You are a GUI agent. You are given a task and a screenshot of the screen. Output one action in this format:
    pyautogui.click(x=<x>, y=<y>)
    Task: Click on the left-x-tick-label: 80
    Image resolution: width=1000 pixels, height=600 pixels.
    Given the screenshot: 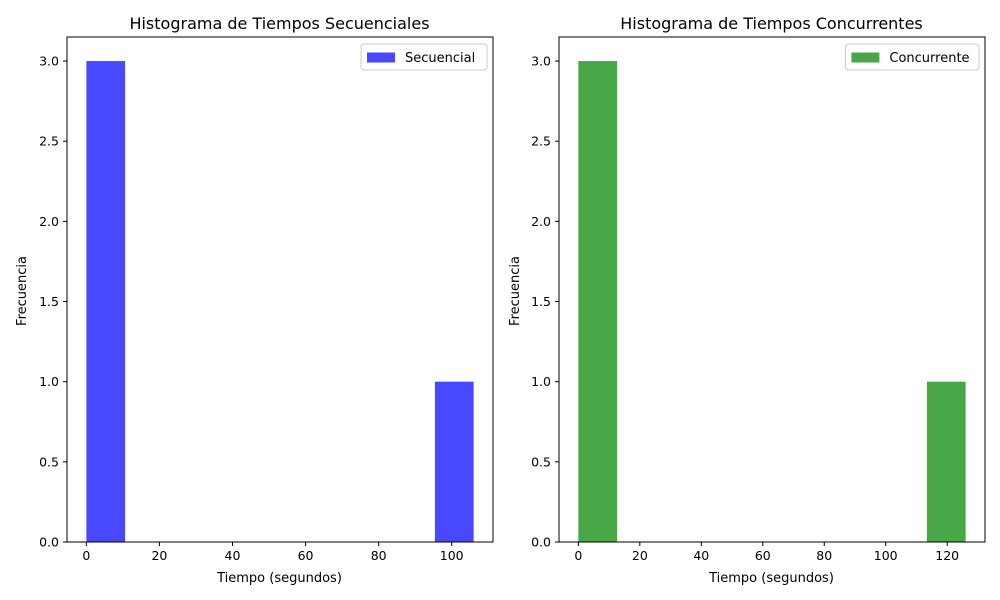 What is the action you would take?
    pyautogui.click(x=379, y=555)
    